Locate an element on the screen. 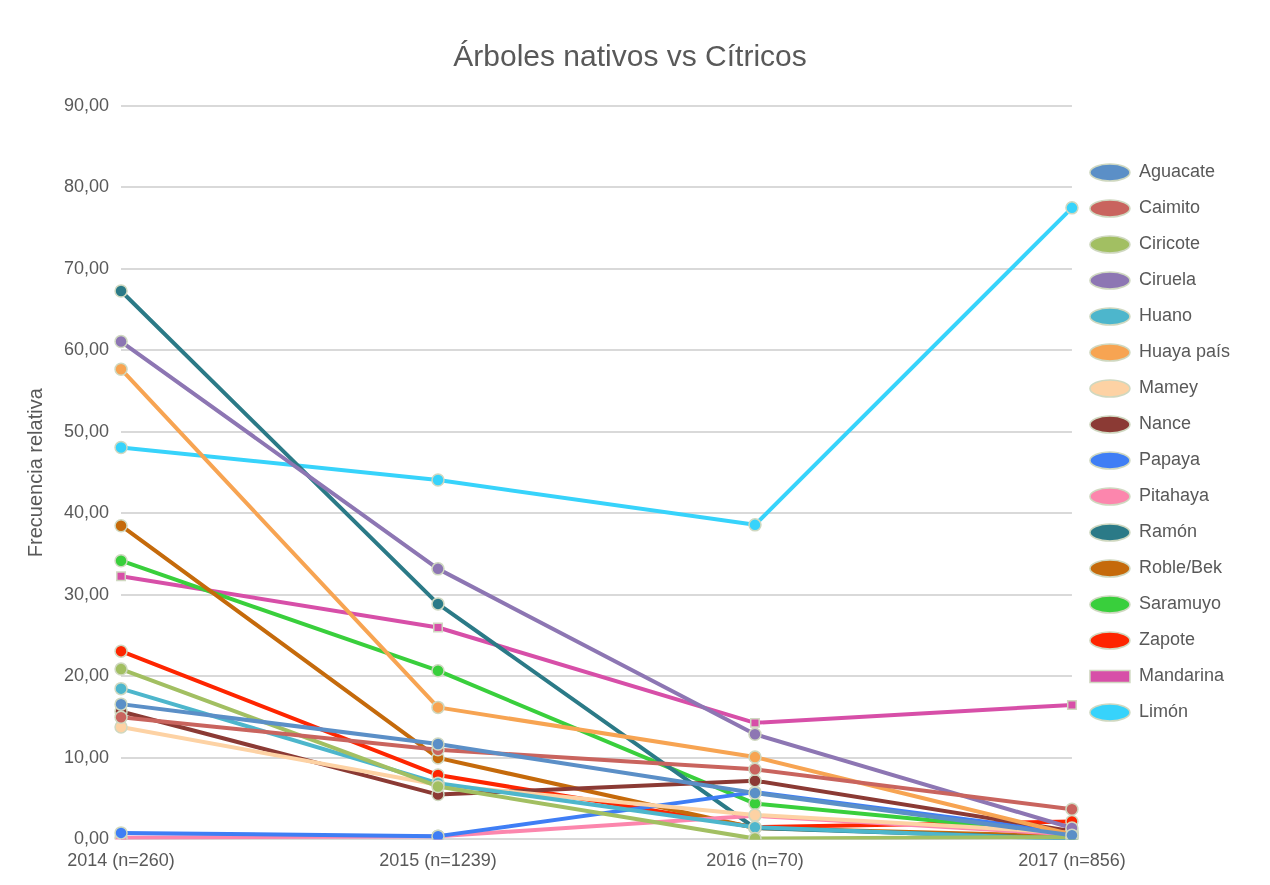 The image size is (1270, 885). legend-label: Limón is located at coordinates (1163, 711).